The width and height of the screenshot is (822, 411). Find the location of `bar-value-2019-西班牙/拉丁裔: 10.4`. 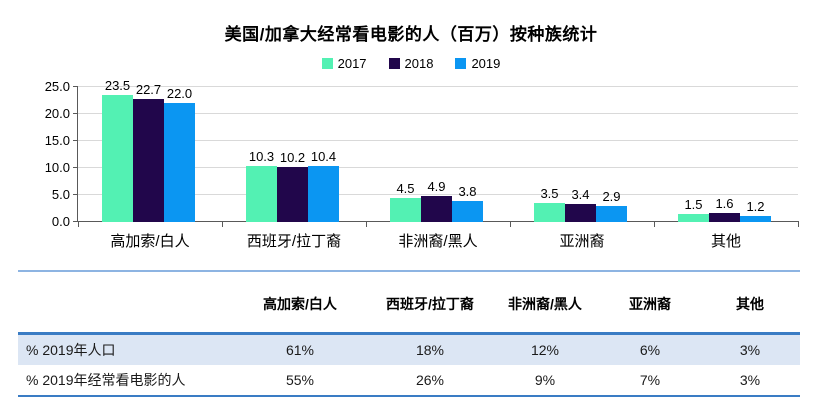

bar-value-2019-西班牙/拉丁裔: 10.4 is located at coordinates (323, 156).